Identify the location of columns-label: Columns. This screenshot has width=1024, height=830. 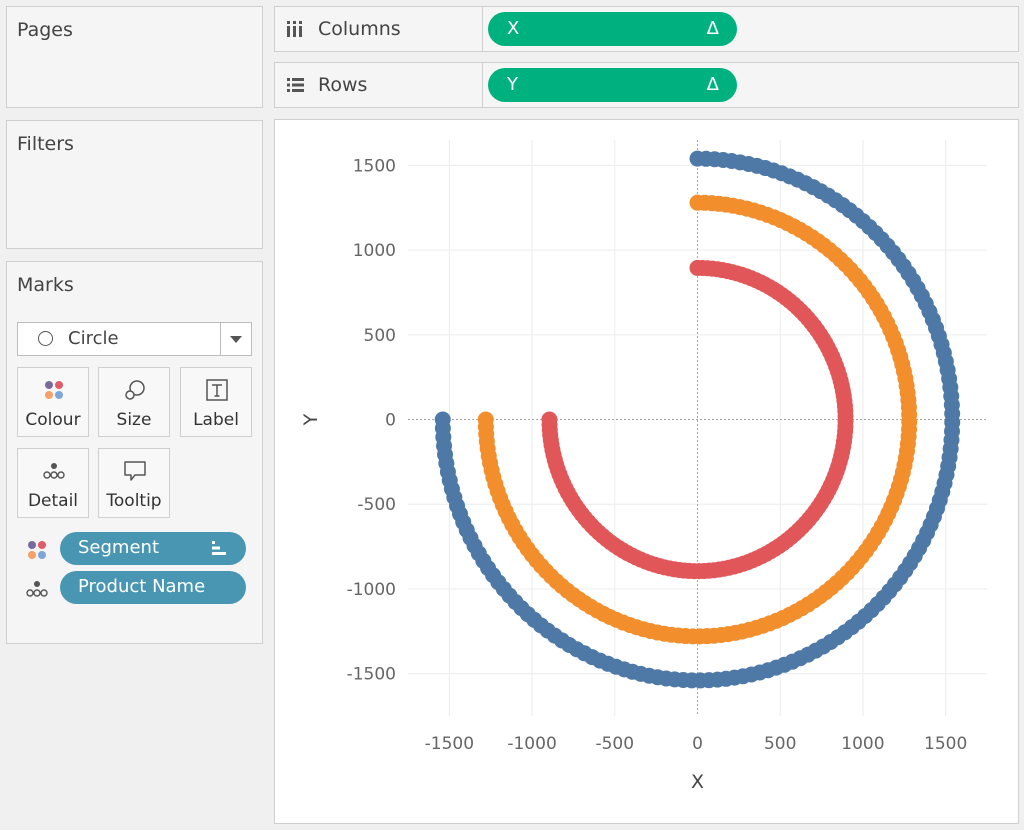
(359, 29).